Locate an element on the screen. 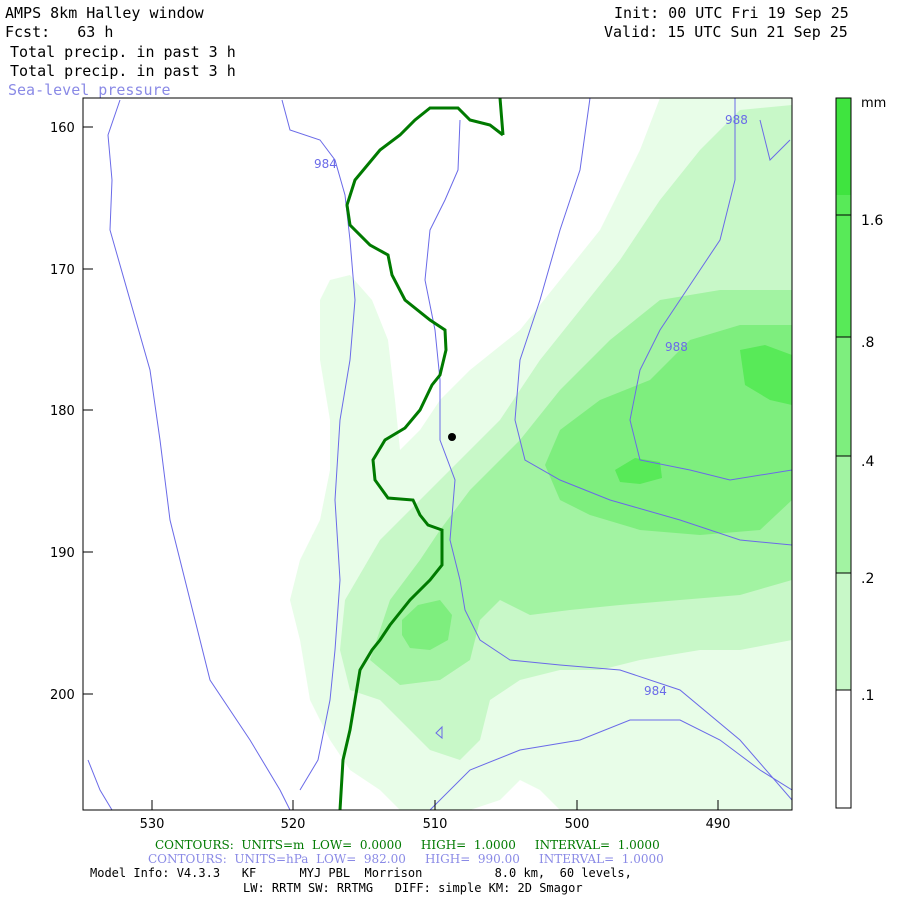 The height and width of the screenshot is (900, 900). colorbar-label: 1.6 is located at coordinates (872, 221).